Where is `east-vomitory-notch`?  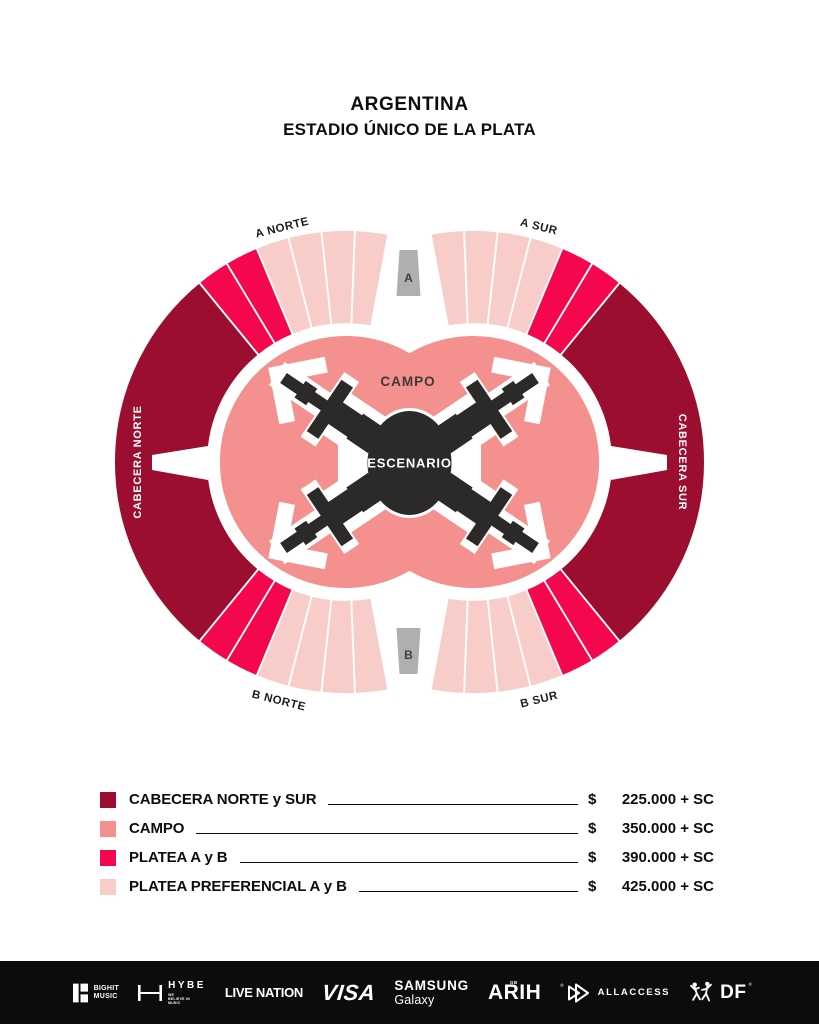 east-vomitory-notch is located at coordinates (639, 463).